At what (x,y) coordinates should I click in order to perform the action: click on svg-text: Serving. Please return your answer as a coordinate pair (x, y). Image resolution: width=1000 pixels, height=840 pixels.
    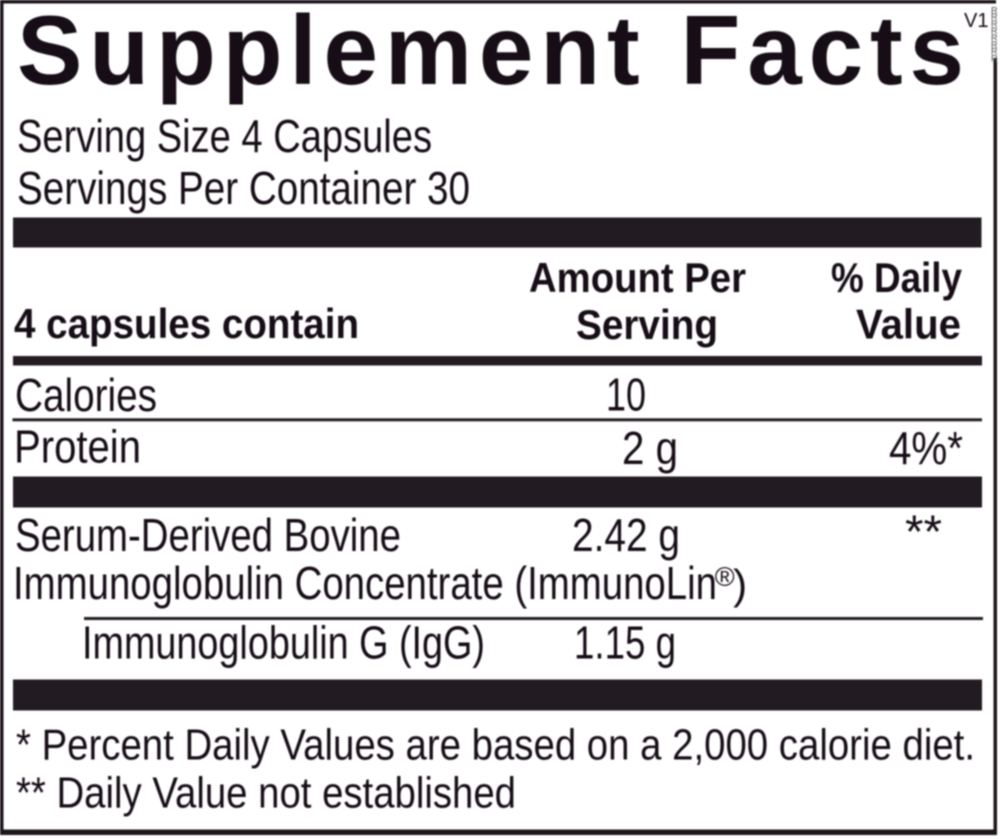
    Looking at the image, I should click on (647, 324).